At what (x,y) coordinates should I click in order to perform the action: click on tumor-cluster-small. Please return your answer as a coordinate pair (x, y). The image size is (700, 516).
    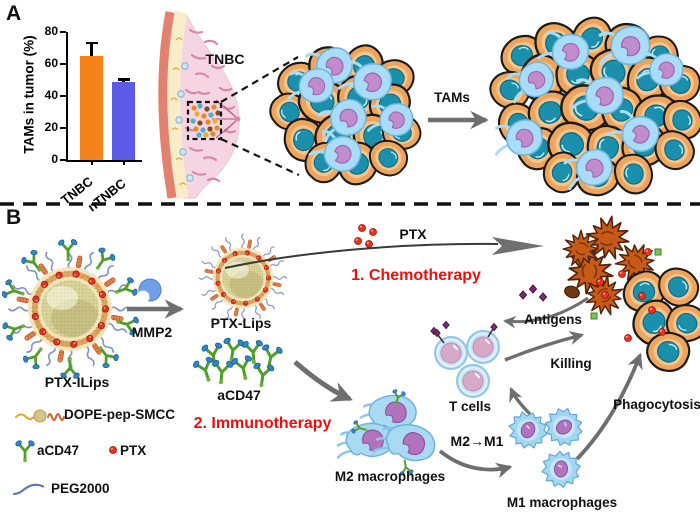
    Looking at the image, I should click on (346, 114).